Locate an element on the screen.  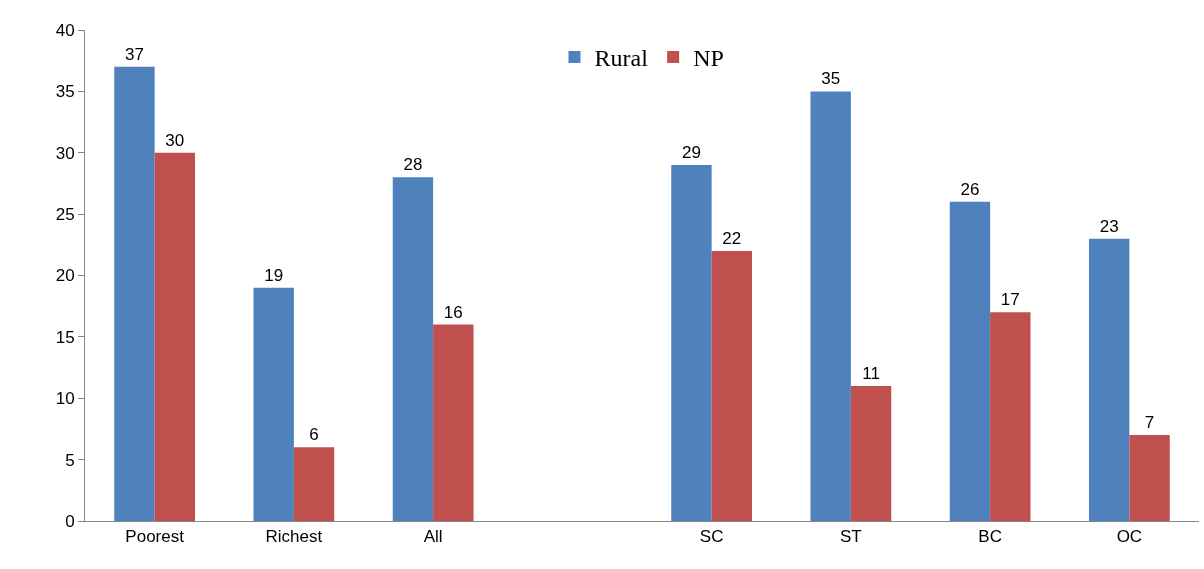
data-label: 22 is located at coordinates (732, 238).